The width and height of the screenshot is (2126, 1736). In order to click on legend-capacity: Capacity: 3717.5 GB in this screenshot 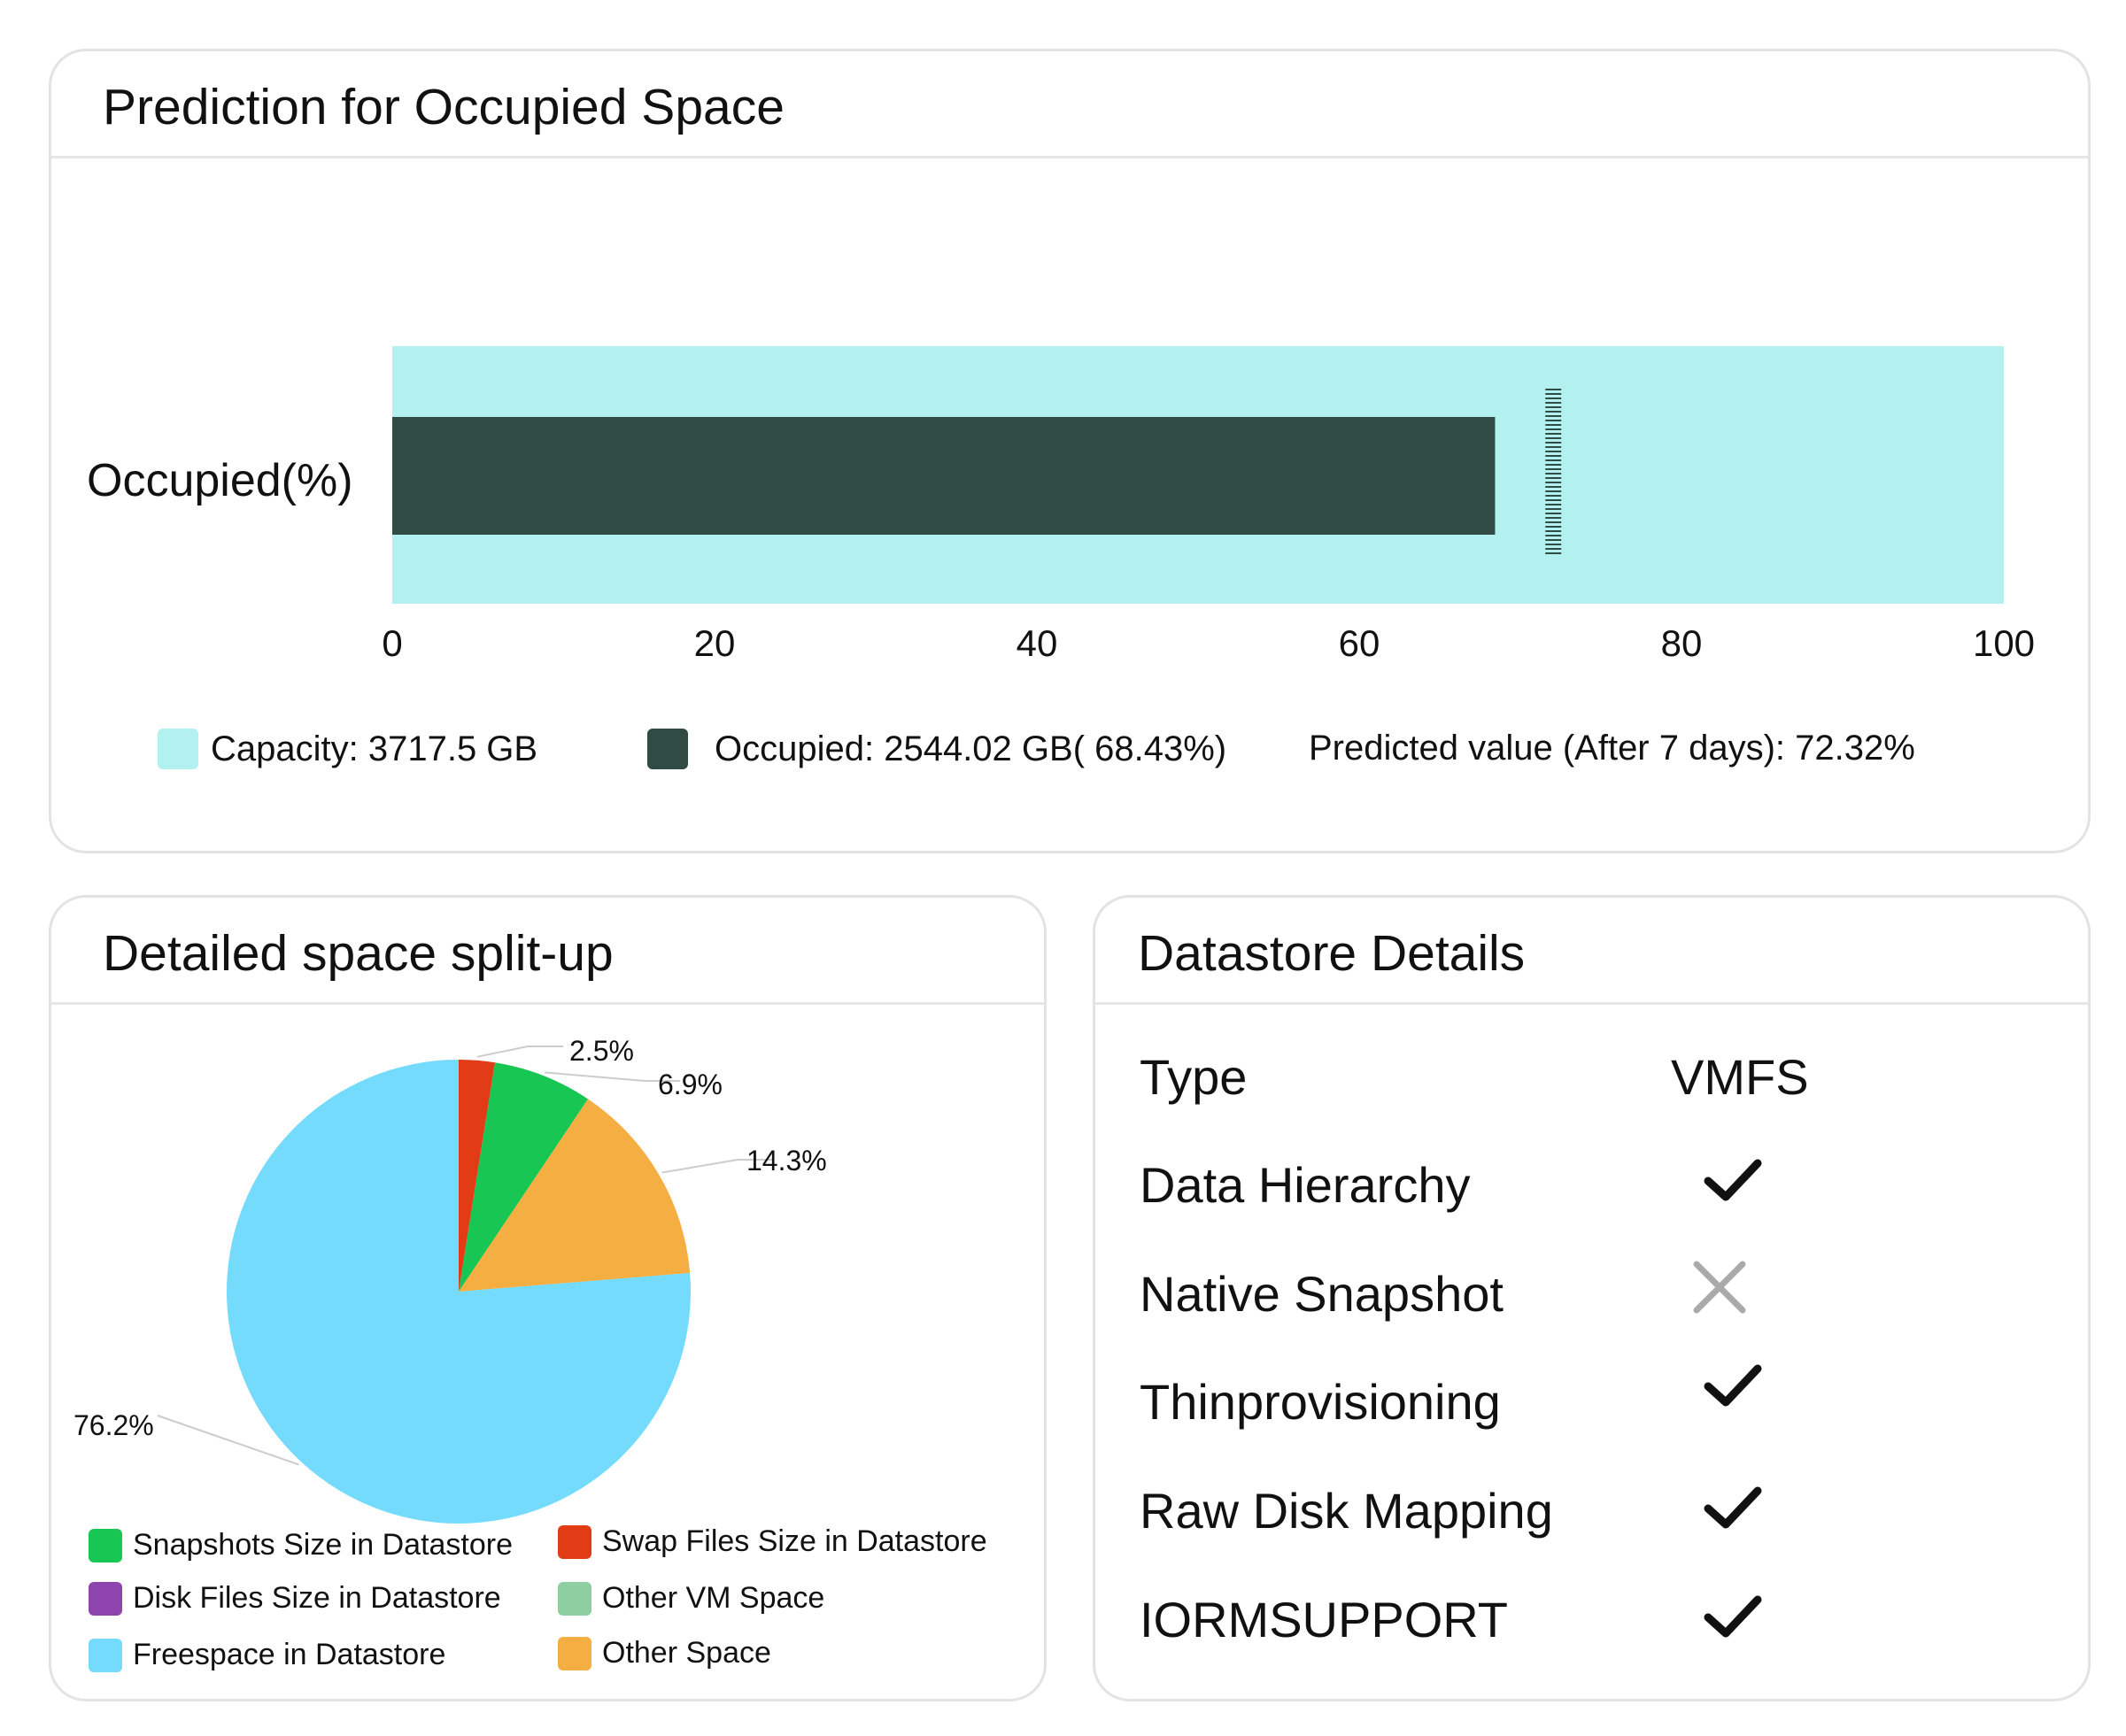, I will do `click(348, 749)`.